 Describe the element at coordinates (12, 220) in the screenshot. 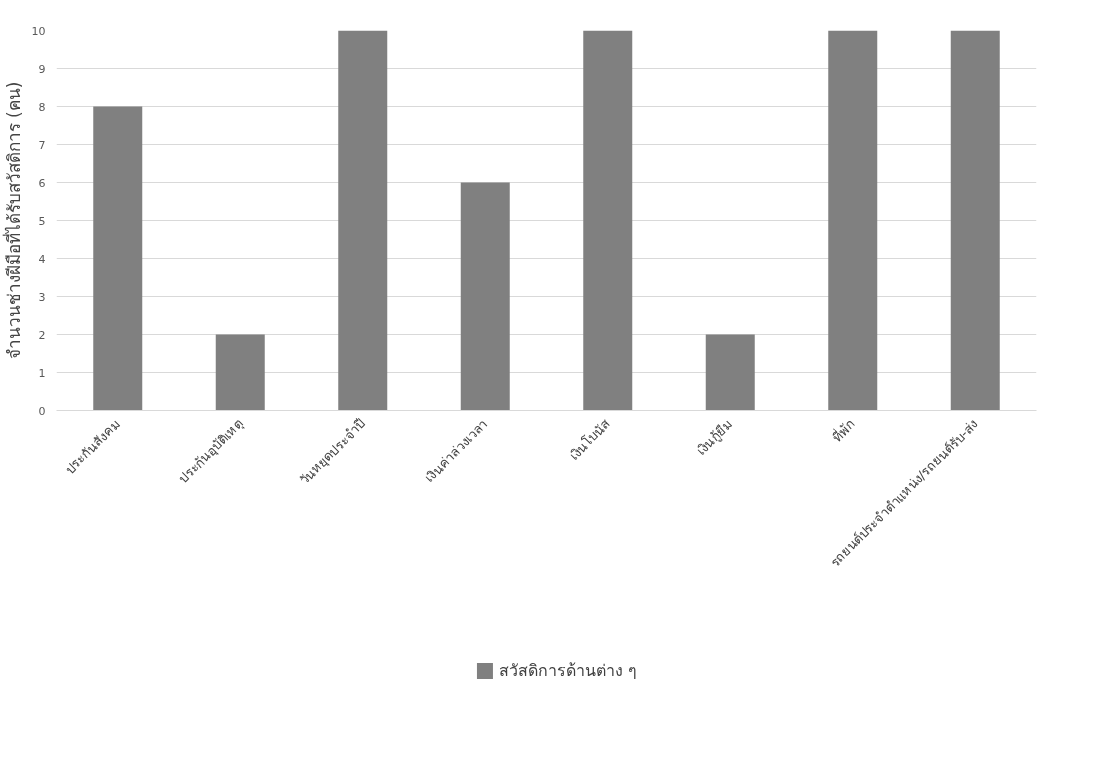

I see `y-axis-title: จำนวนช่างฝีมือที่ได้รับสวัสดิการ (คน)` at that location.